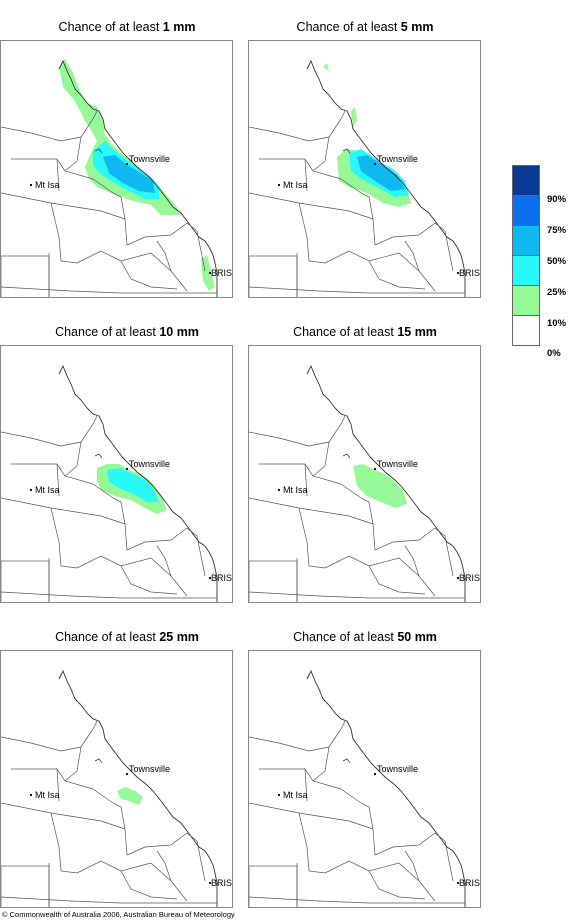 The width and height of the screenshot is (570, 923). Describe the element at coordinates (557, 292) in the screenshot. I see `legend-label-25: 25%` at that location.